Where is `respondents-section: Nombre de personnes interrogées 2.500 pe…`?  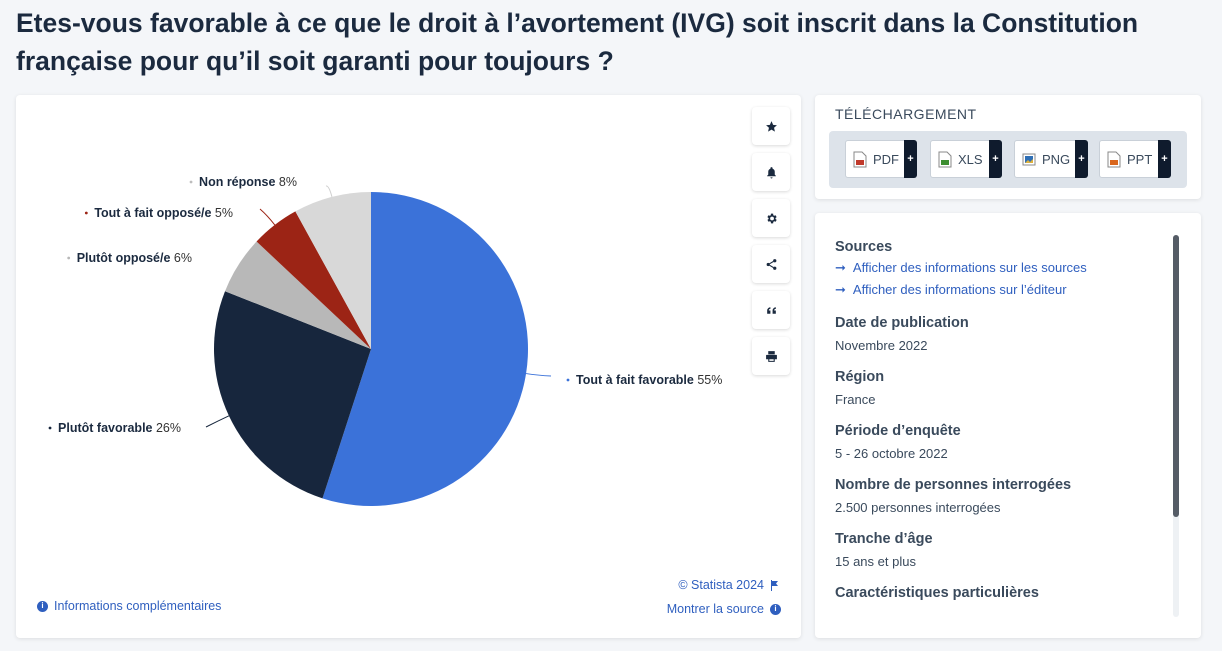
respondents-section: Nombre de personnes interrogées 2.500 pe… is located at coordinates (1000, 496).